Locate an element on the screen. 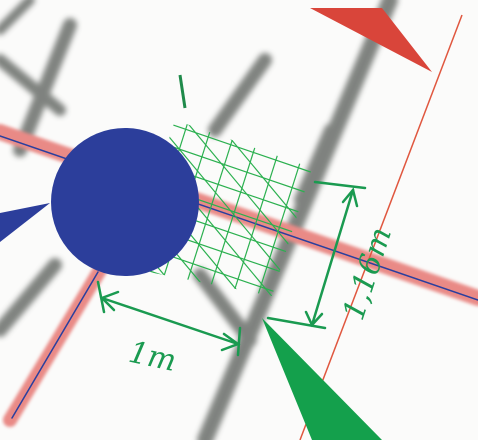  green-marker is located at coordinates (322, 379).